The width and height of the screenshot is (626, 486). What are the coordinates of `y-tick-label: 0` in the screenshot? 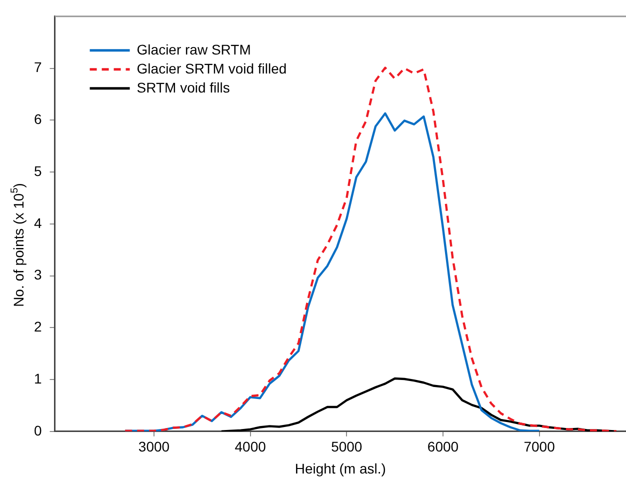 It's located at (38, 430).